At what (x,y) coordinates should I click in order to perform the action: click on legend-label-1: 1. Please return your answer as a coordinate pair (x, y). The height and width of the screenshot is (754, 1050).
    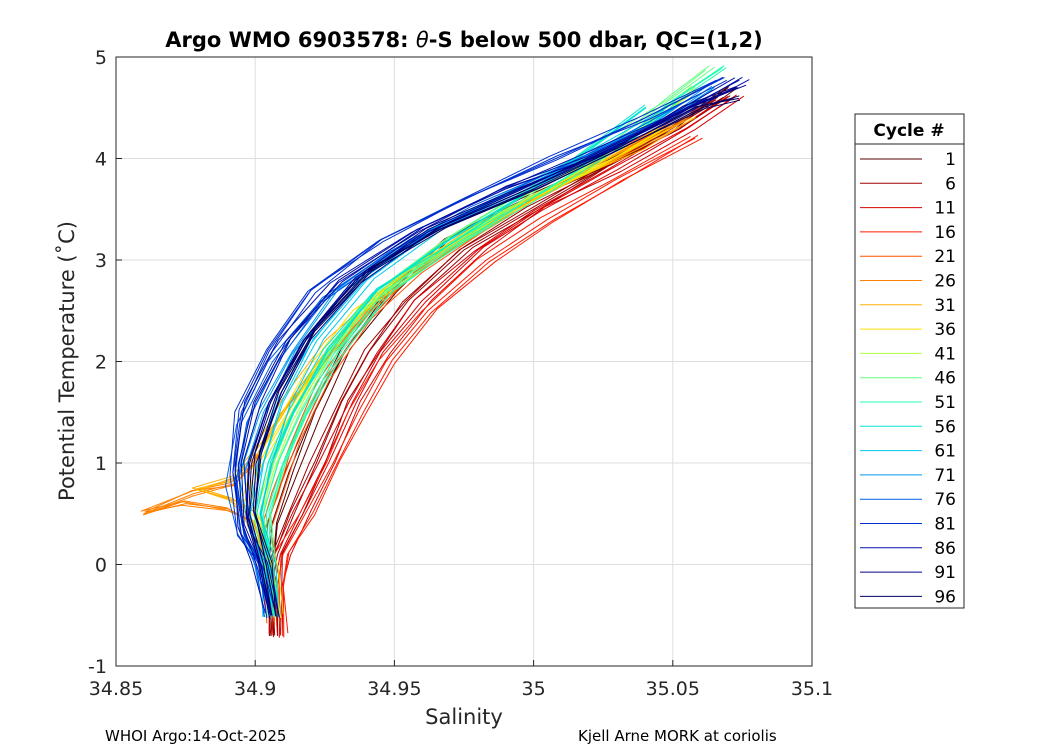
    Looking at the image, I should click on (950, 160).